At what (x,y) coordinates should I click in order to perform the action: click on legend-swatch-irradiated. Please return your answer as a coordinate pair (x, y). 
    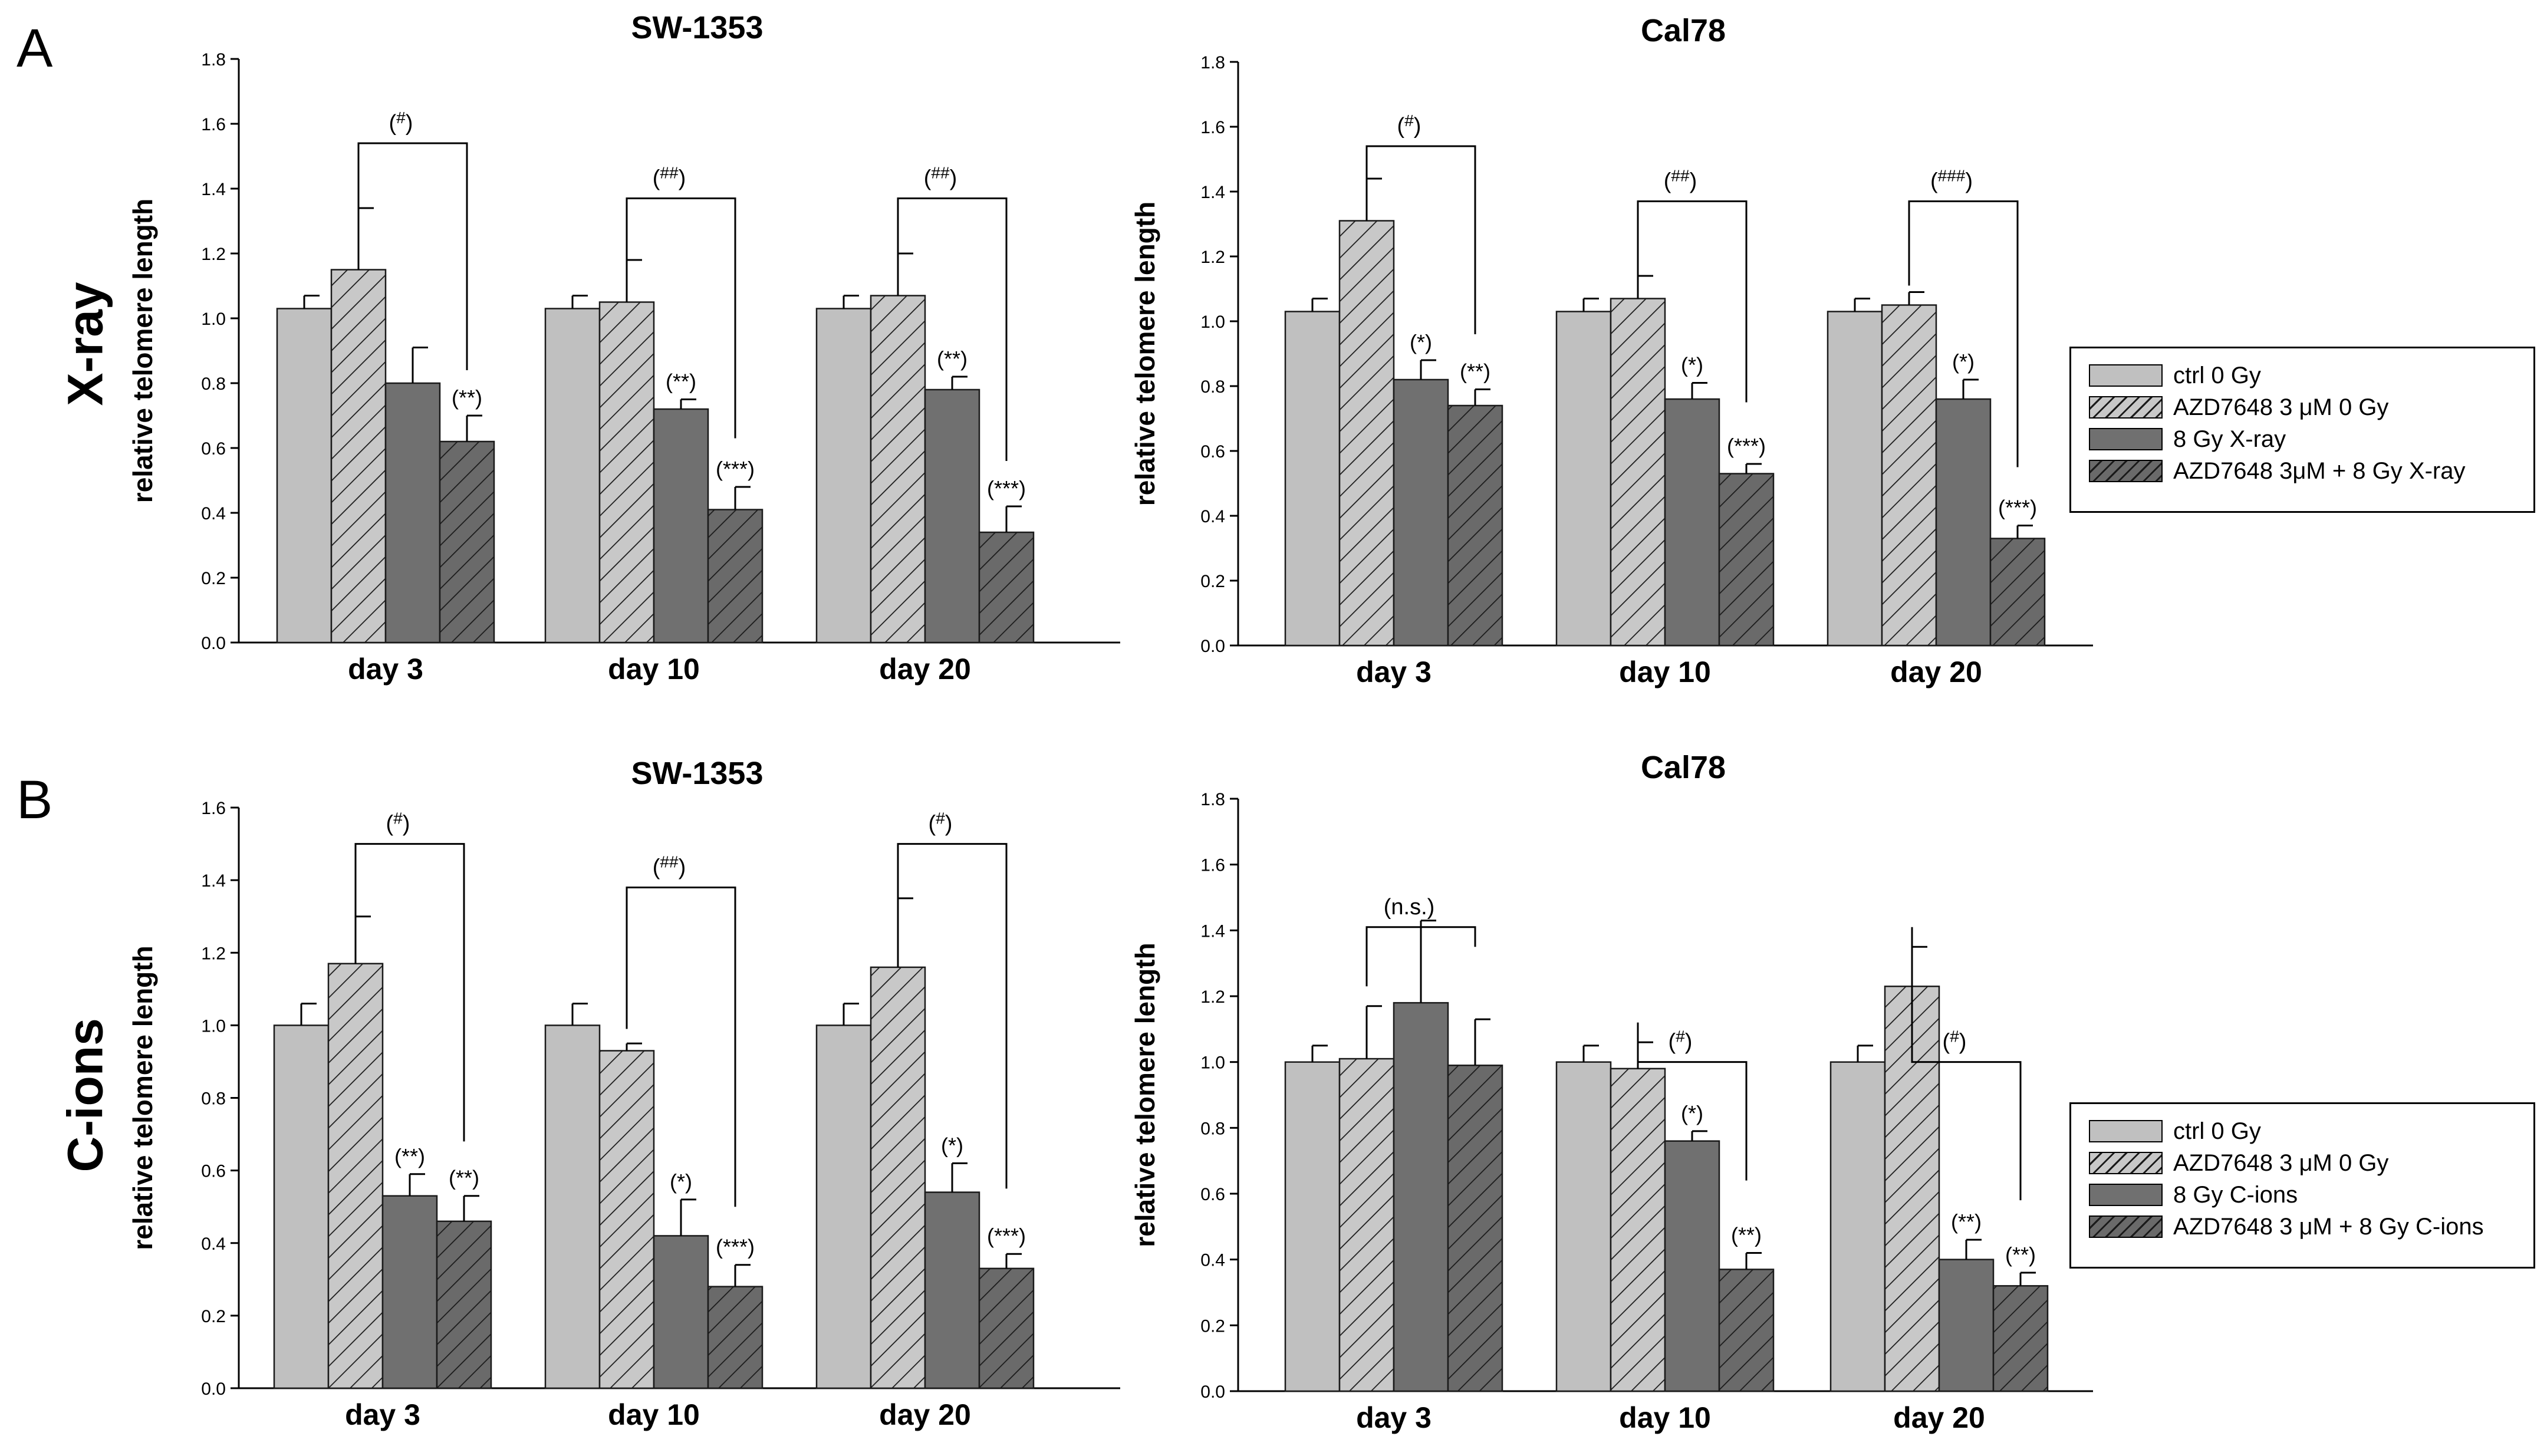
    Looking at the image, I should click on (2126, 1195).